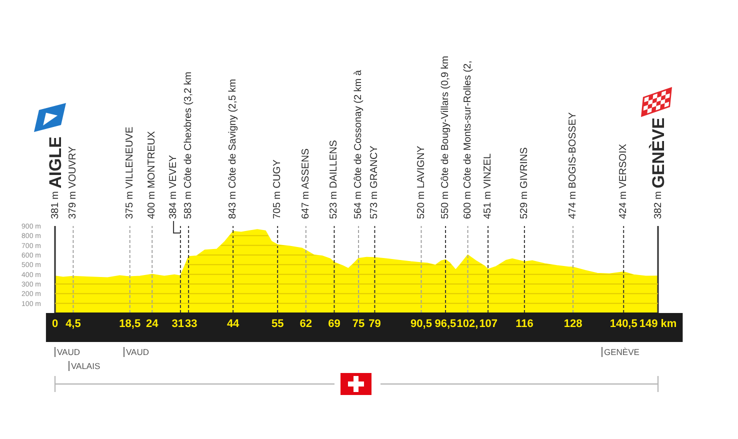 This screenshot has width=738, height=439. Describe the element at coordinates (468, 139) in the screenshot. I see `ref-line-label: 600 m Côte de Monts-sur-Rolles (2,` at that location.